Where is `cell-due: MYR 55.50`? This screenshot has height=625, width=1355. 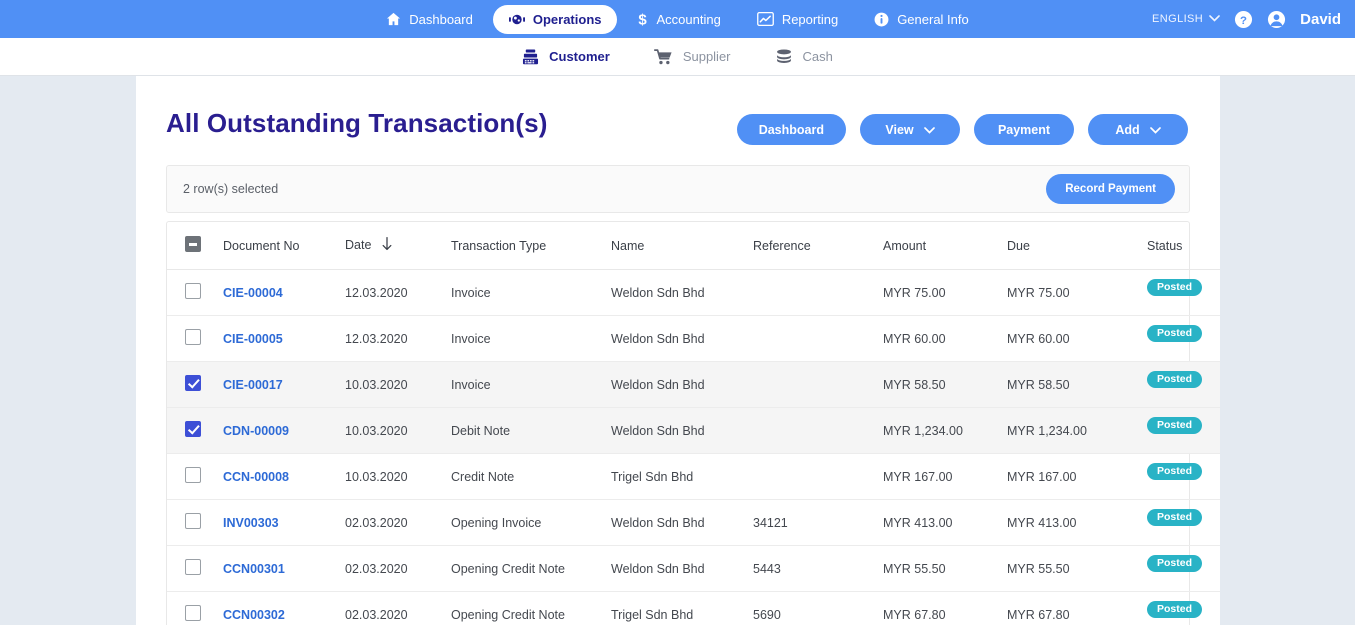
cell-due: MYR 55.50 is located at coordinates (1077, 568).